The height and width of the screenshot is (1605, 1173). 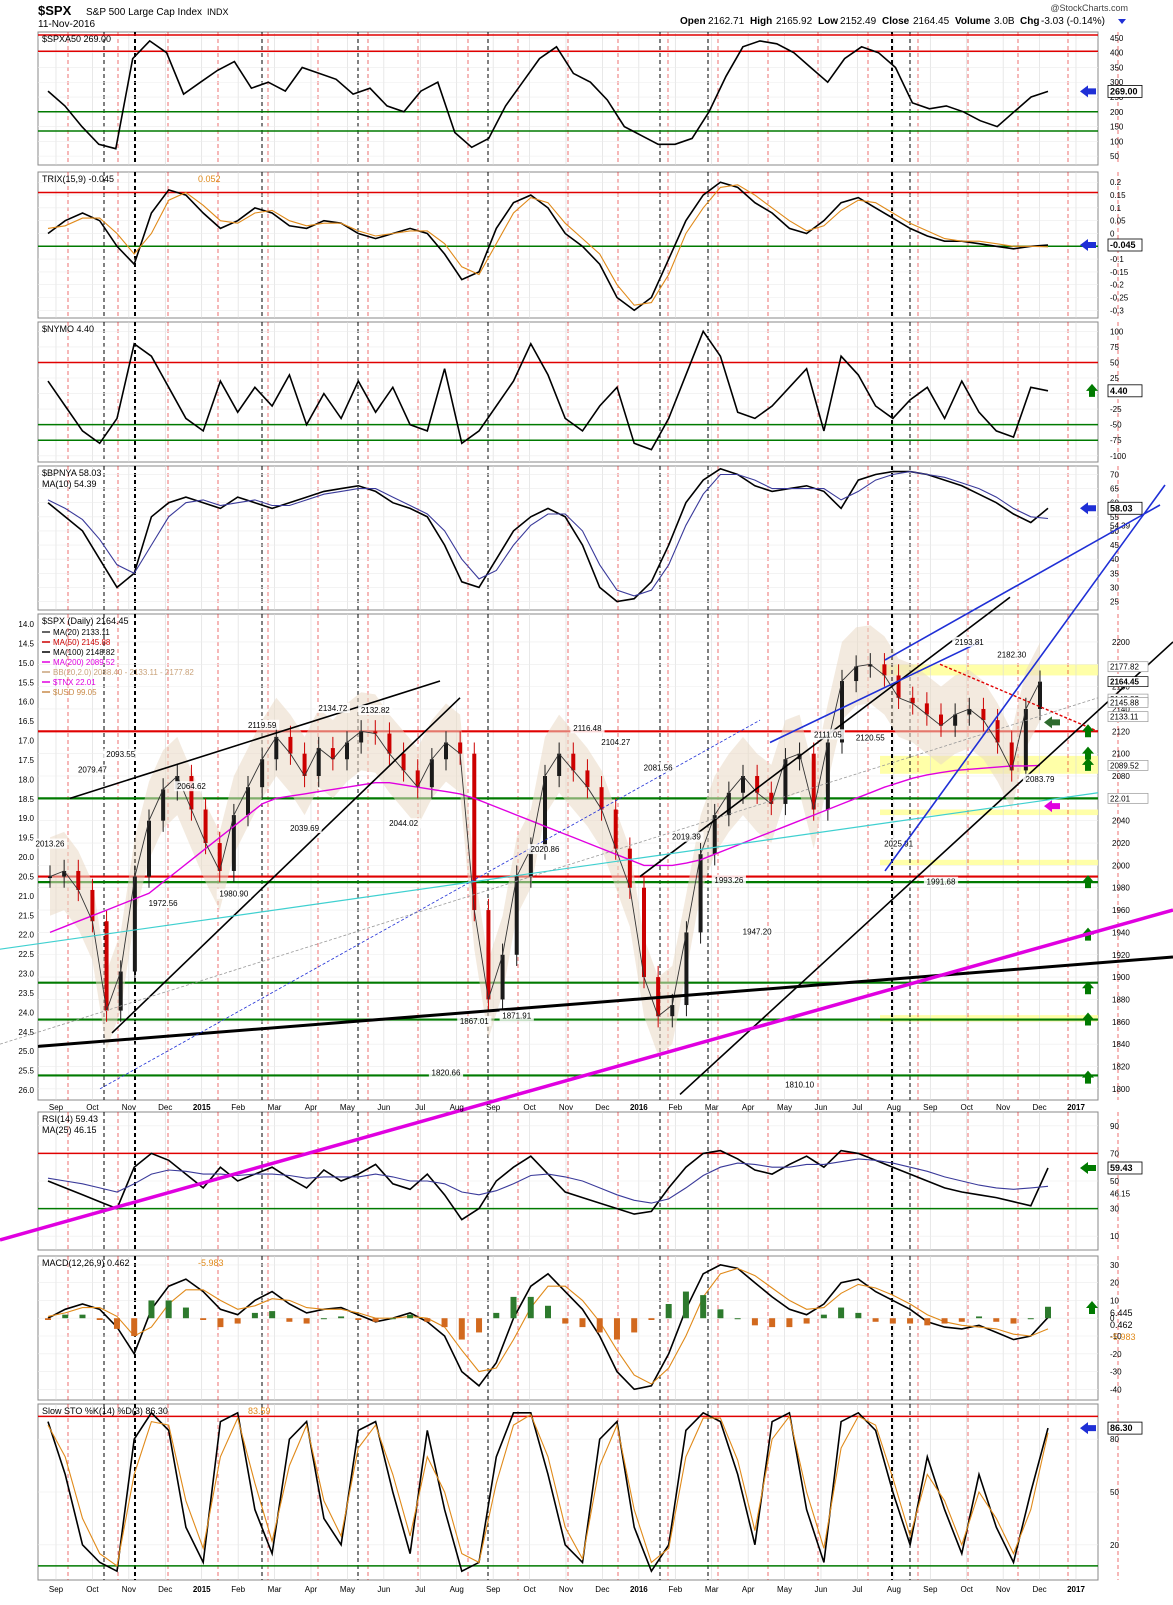 What do you see at coordinates (1120, 1193) in the screenshot?
I see `last-ma-label: 46.15` at bounding box center [1120, 1193].